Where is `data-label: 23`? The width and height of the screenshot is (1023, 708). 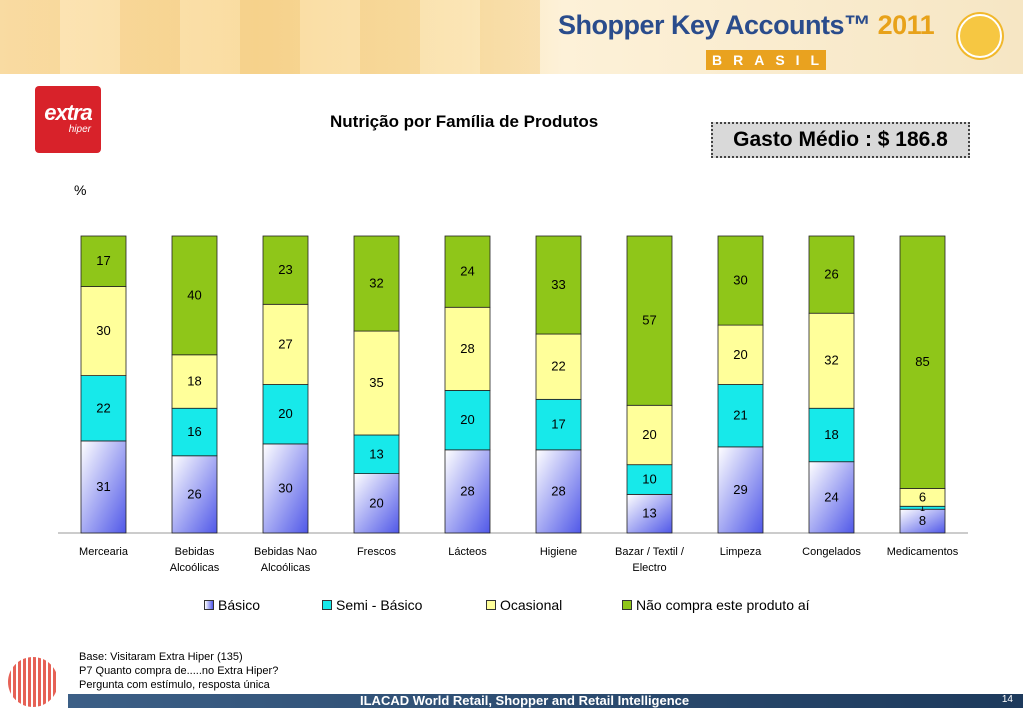
data-label: 23 is located at coordinates (285, 269).